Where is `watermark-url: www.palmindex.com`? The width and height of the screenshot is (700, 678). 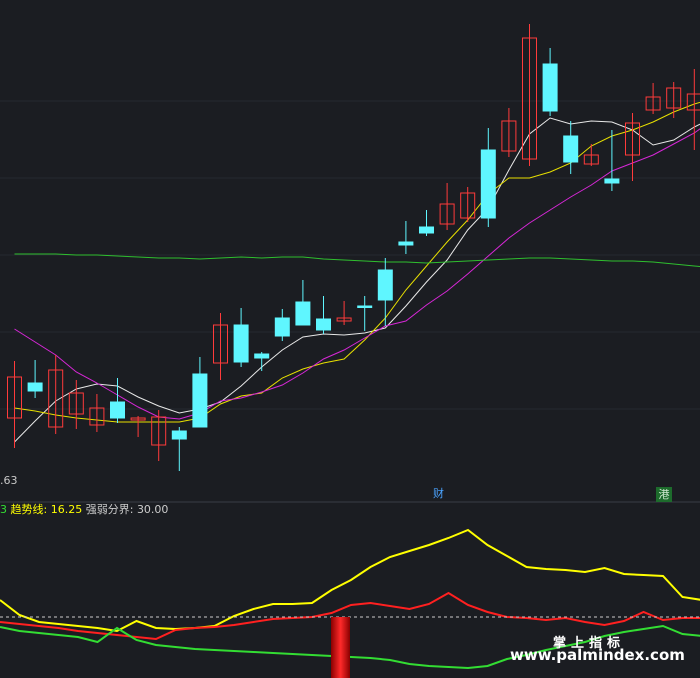
watermark-url: www.palmindex.com is located at coordinates (597, 655).